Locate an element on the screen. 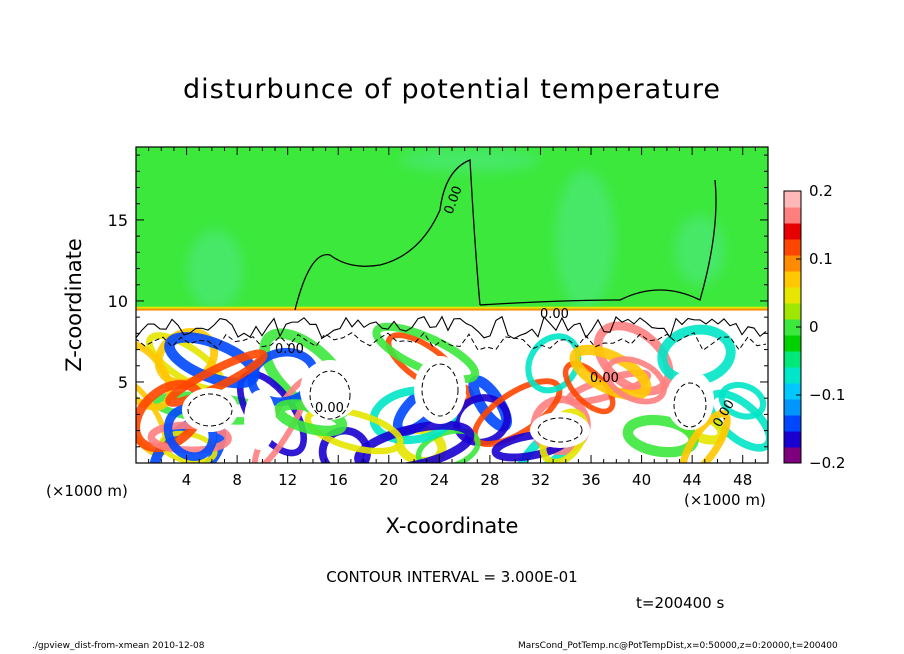  orange-band is located at coordinates (452, 309).